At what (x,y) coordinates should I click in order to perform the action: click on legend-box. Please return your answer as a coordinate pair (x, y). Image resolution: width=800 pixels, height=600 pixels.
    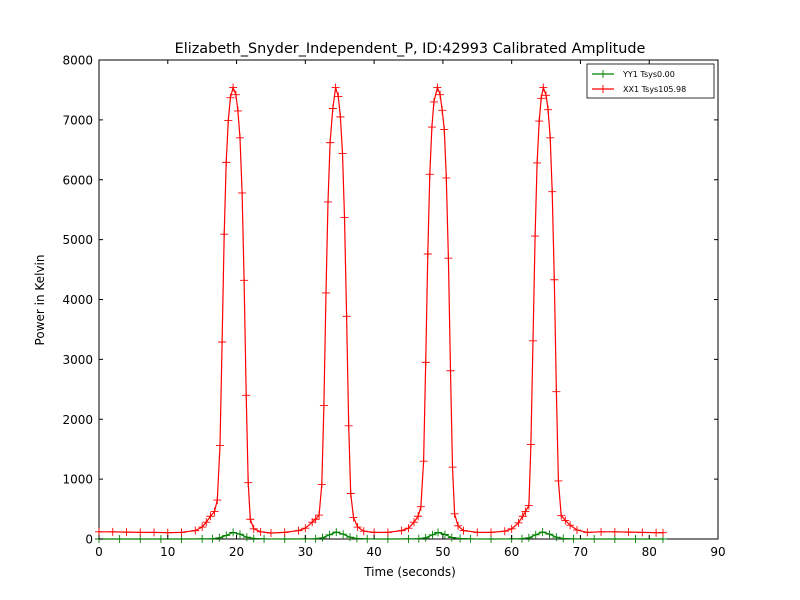
    Looking at the image, I should click on (650, 81).